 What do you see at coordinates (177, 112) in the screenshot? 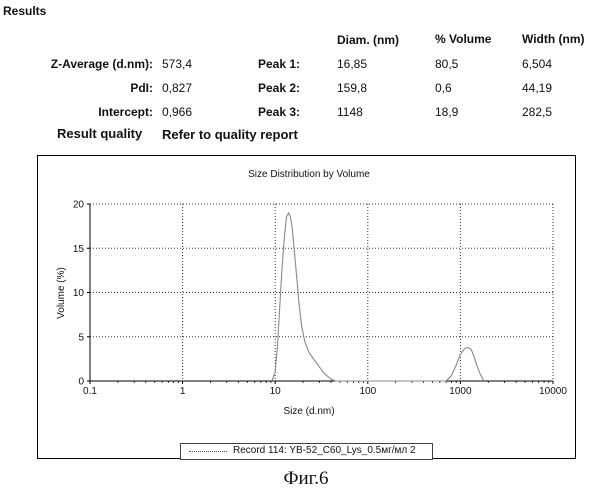
I see `intercept-value: 0,966` at bounding box center [177, 112].